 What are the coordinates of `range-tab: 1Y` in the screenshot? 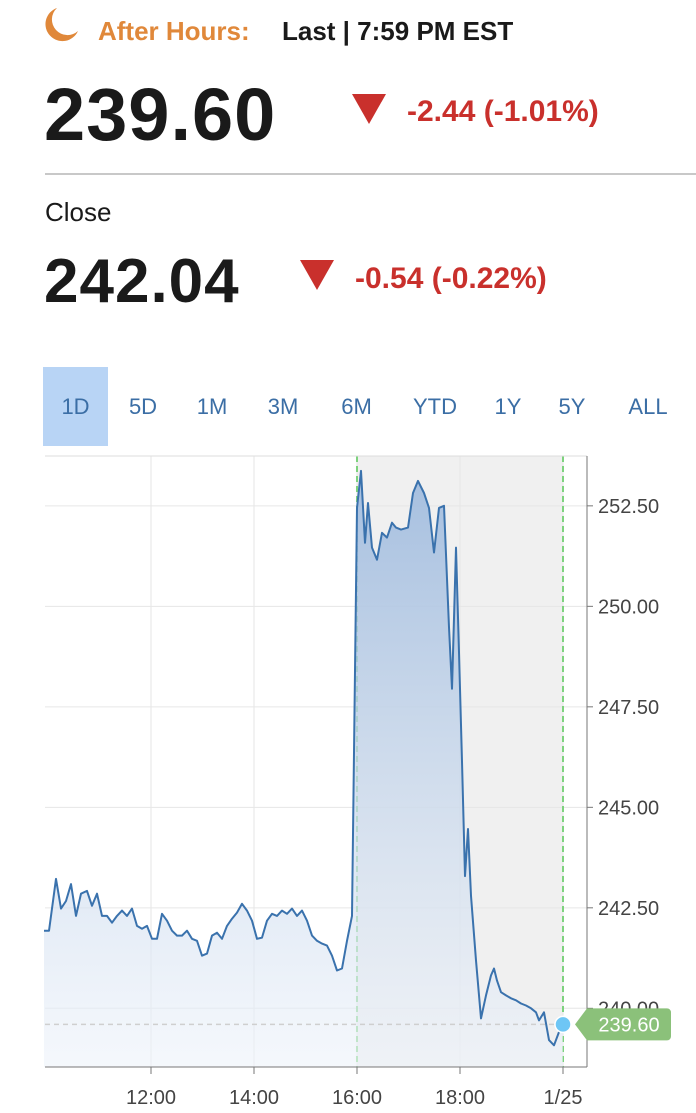 It's located at (508, 406).